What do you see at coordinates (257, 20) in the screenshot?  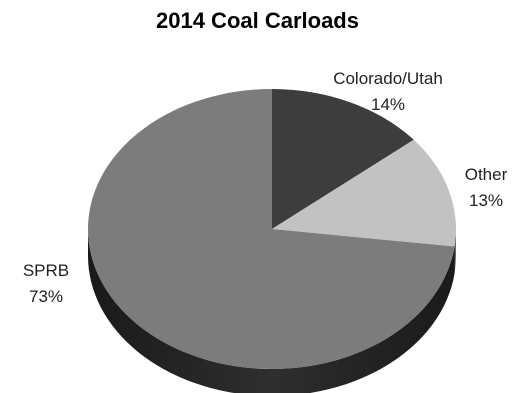 I see `chart-title: 2014 Coal Carloads` at bounding box center [257, 20].